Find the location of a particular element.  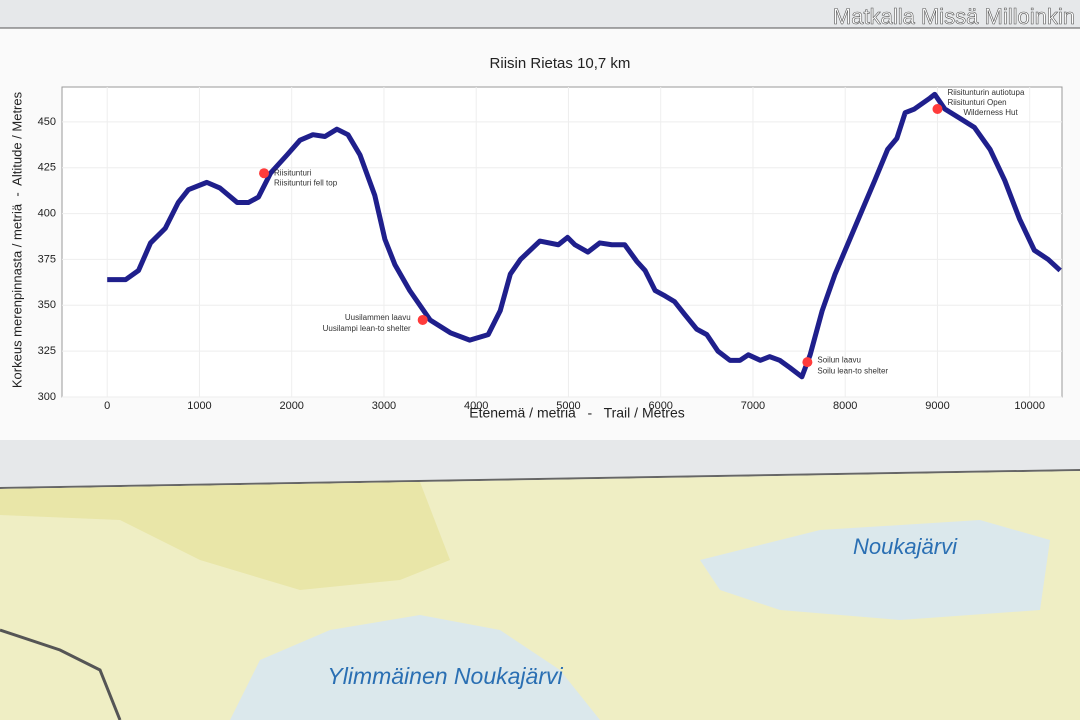

x-tick-label: 2000 is located at coordinates (291, 406).